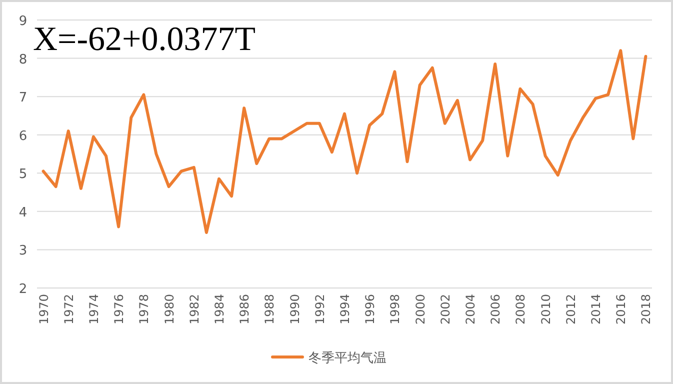  Describe the element at coordinates (219, 309) in the screenshot. I see `x-tick-label: 1984` at that location.